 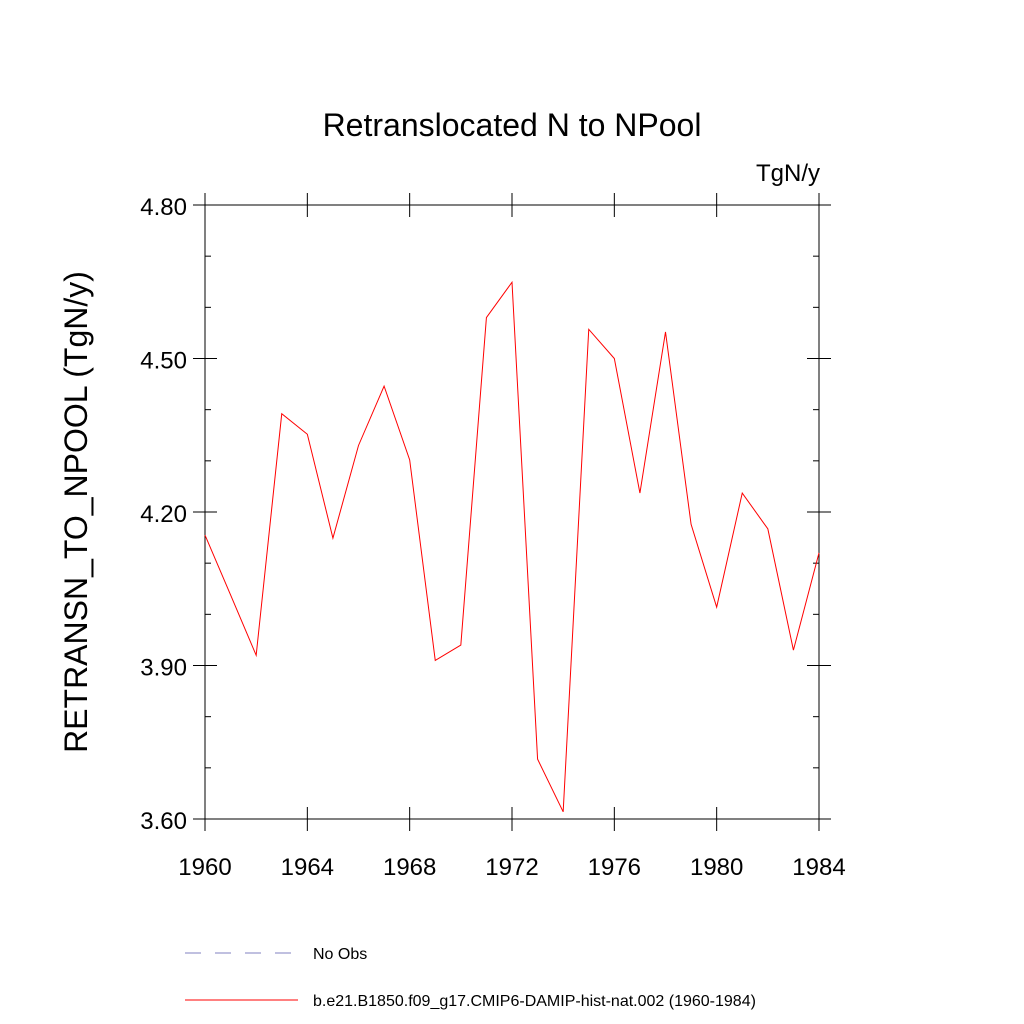 What do you see at coordinates (163, 668) in the screenshot?
I see `y-tick-label: 3.90` at bounding box center [163, 668].